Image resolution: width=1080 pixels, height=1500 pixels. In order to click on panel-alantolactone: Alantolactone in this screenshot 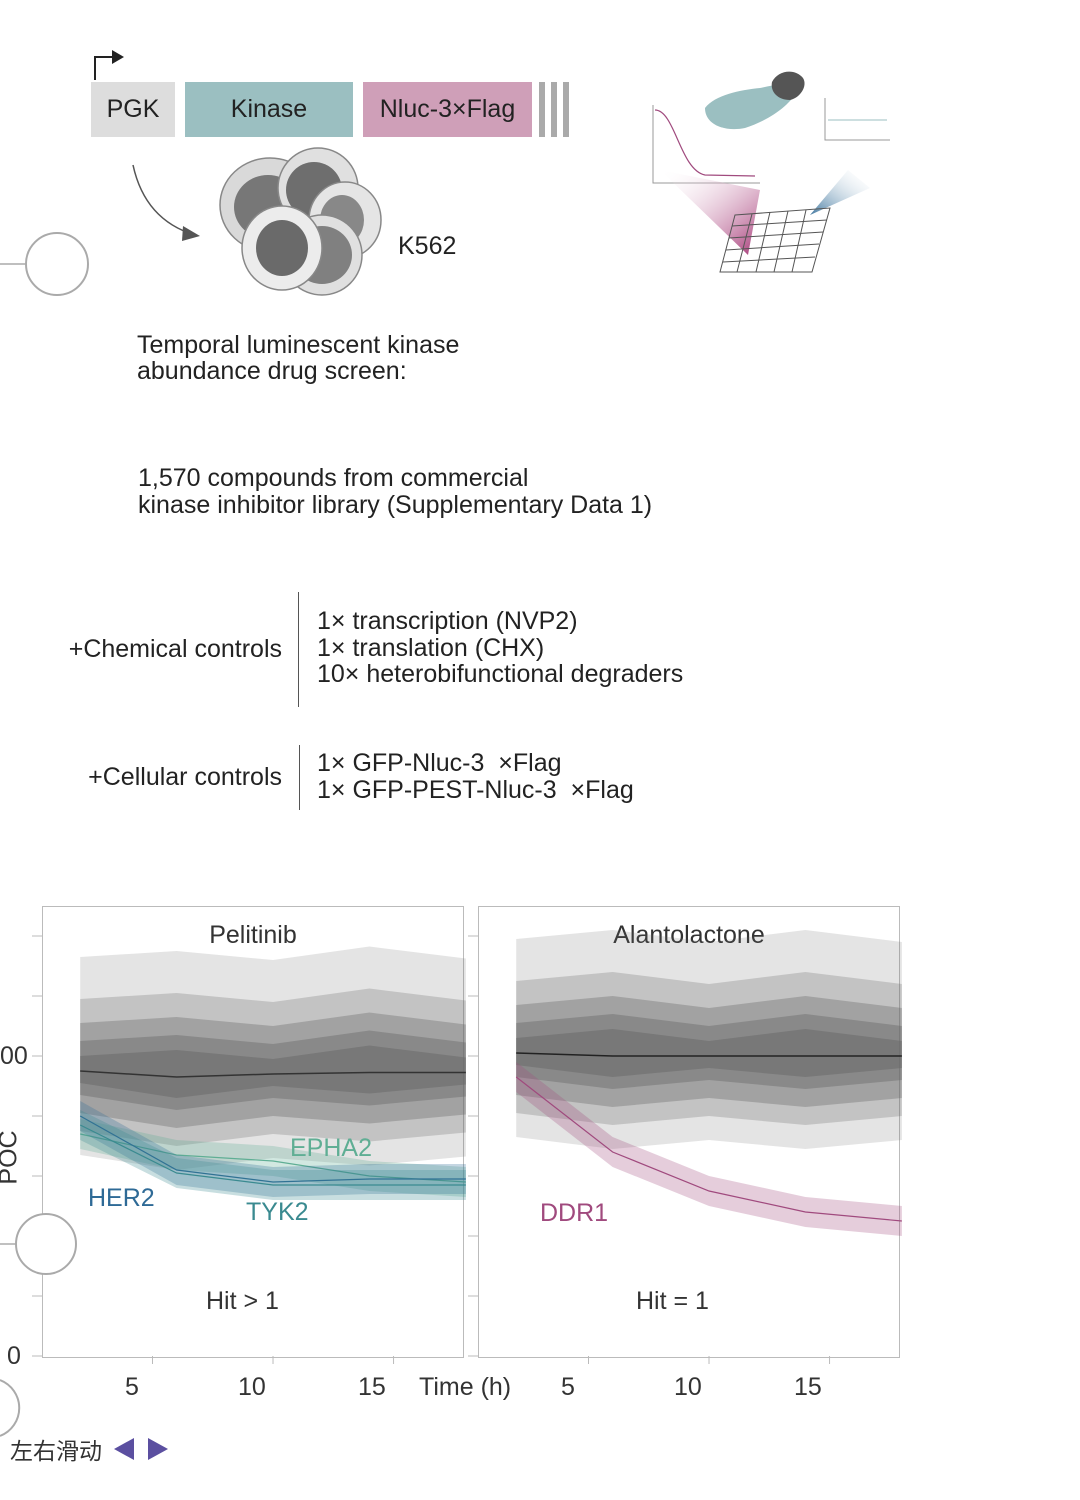, I will do `click(689, 1132)`.